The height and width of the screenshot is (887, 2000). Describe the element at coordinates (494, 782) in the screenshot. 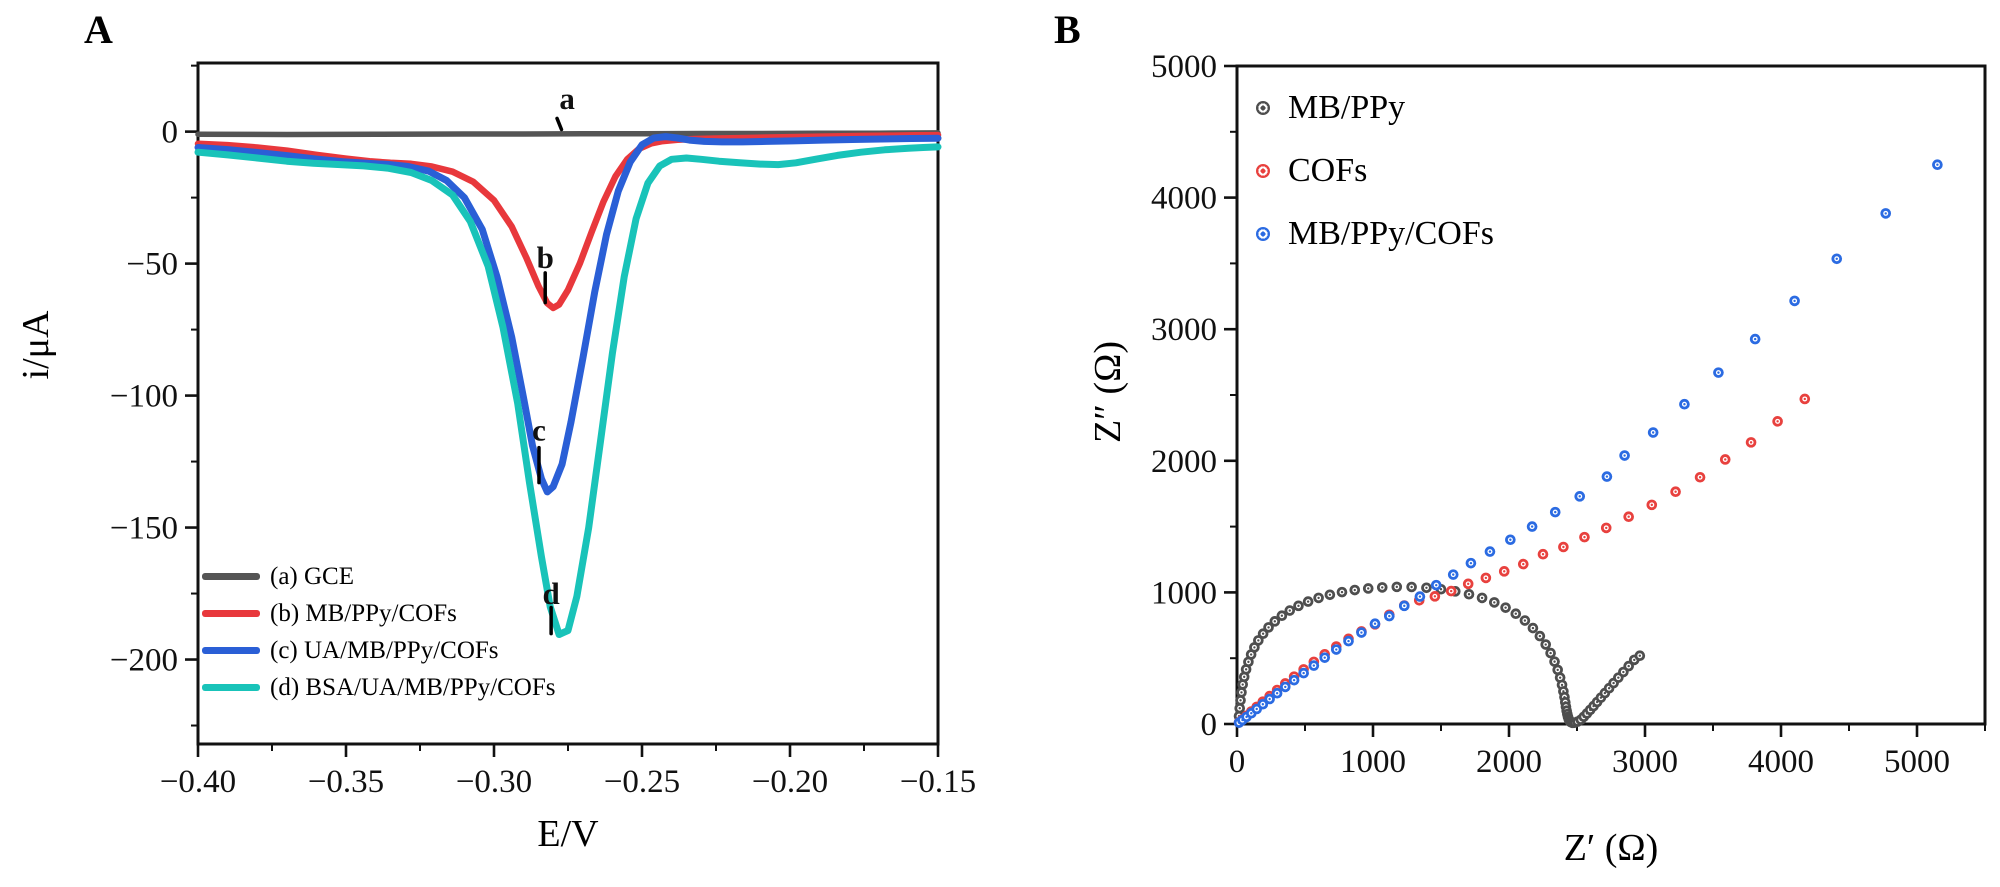

I see `x-tick-label: −0.30` at that location.